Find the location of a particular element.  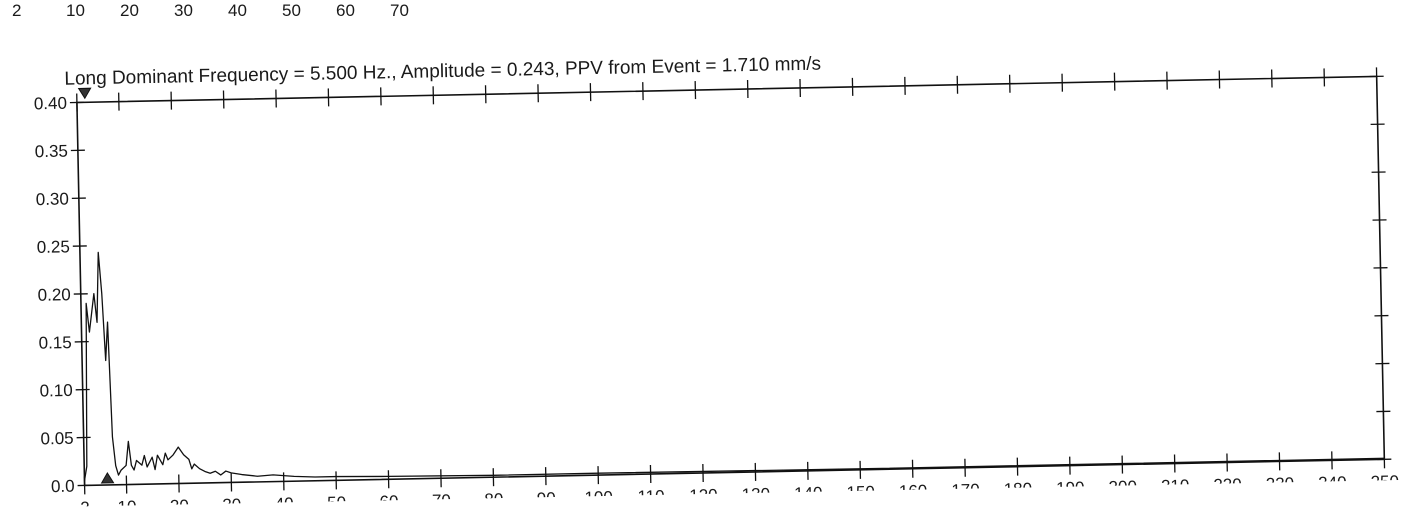

y-tick-label: 0.35 is located at coordinates (51, 152).